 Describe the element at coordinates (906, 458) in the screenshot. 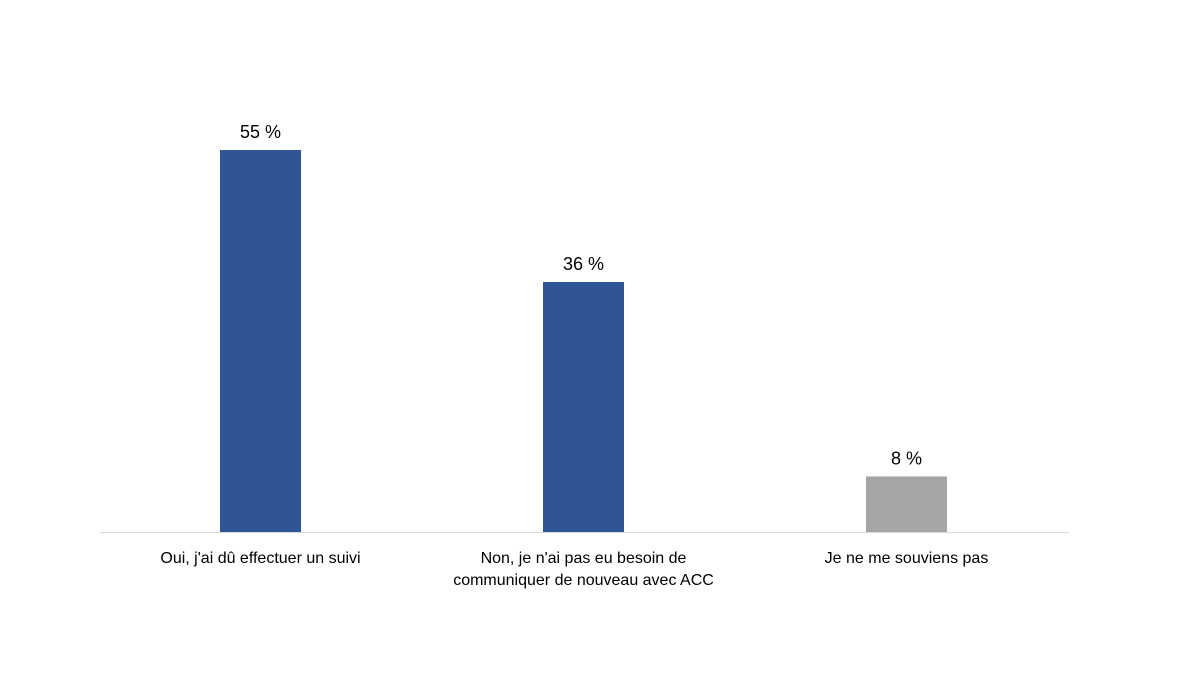

I see `data-label: 8 %` at that location.